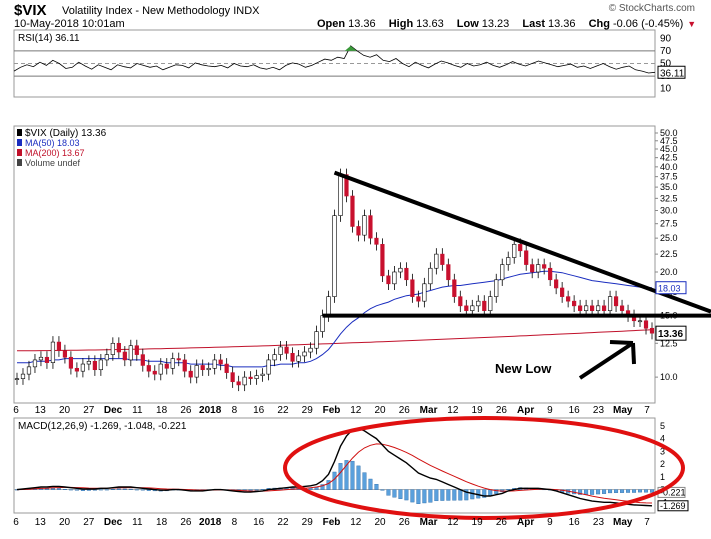 The height and width of the screenshot is (539, 711). I want to click on chg-value: -0.06 (-0.45%), so click(648, 24).